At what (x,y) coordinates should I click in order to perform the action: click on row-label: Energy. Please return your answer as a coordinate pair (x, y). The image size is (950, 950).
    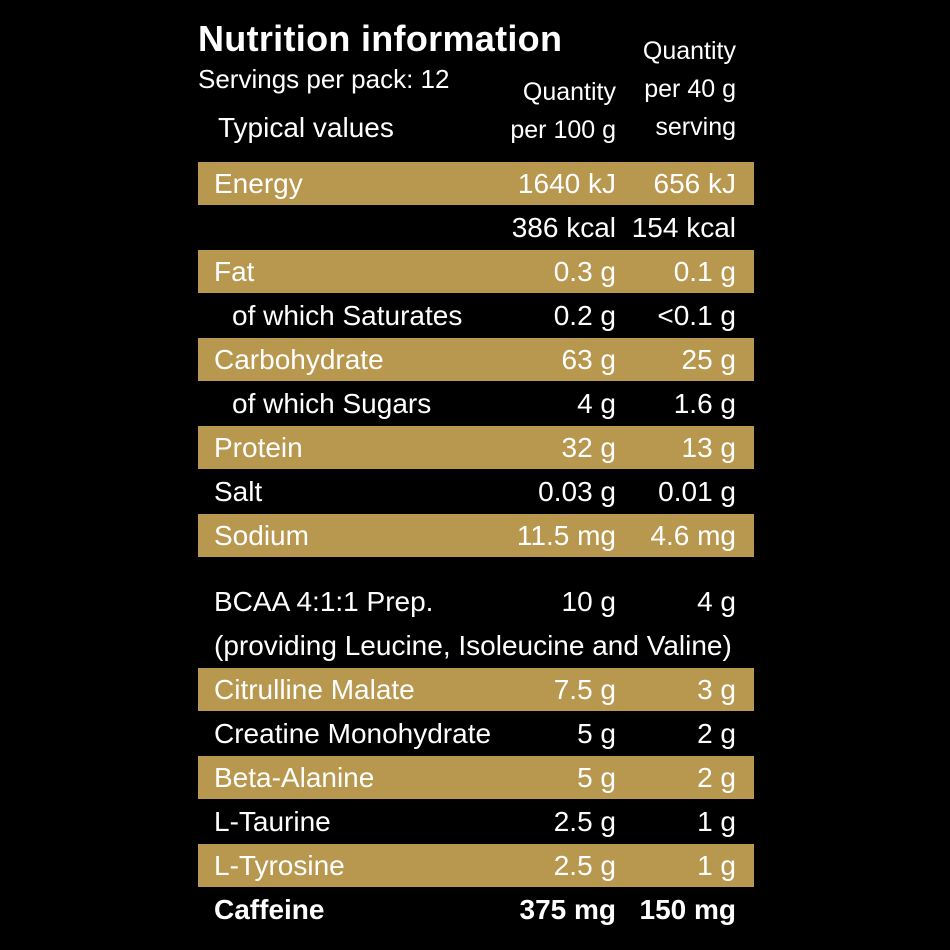
    Looking at the image, I should click on (258, 183).